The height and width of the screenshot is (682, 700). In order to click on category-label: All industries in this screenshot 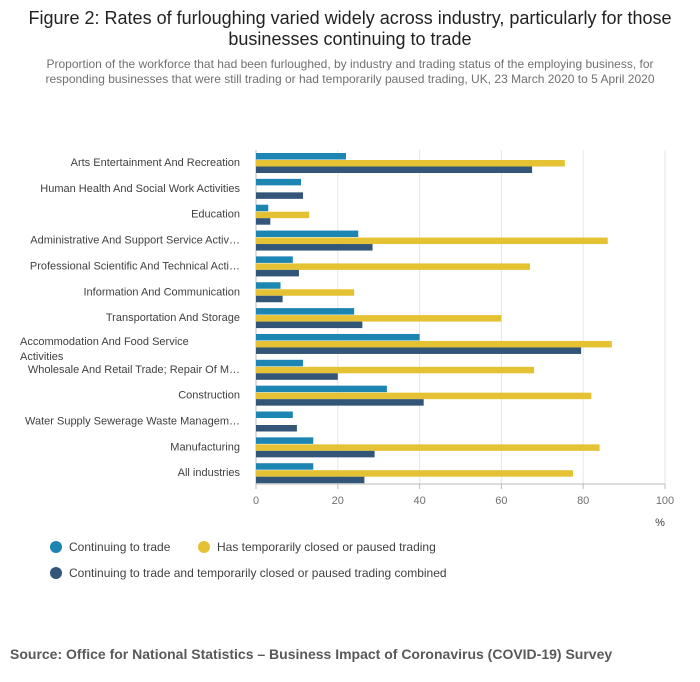, I will do `click(209, 473)`.